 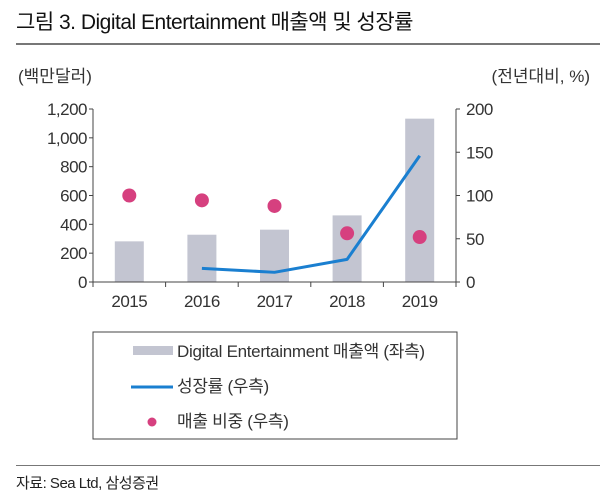 What do you see at coordinates (55, 76) in the screenshot?
I see `left-axis-label: (백만달러)` at bounding box center [55, 76].